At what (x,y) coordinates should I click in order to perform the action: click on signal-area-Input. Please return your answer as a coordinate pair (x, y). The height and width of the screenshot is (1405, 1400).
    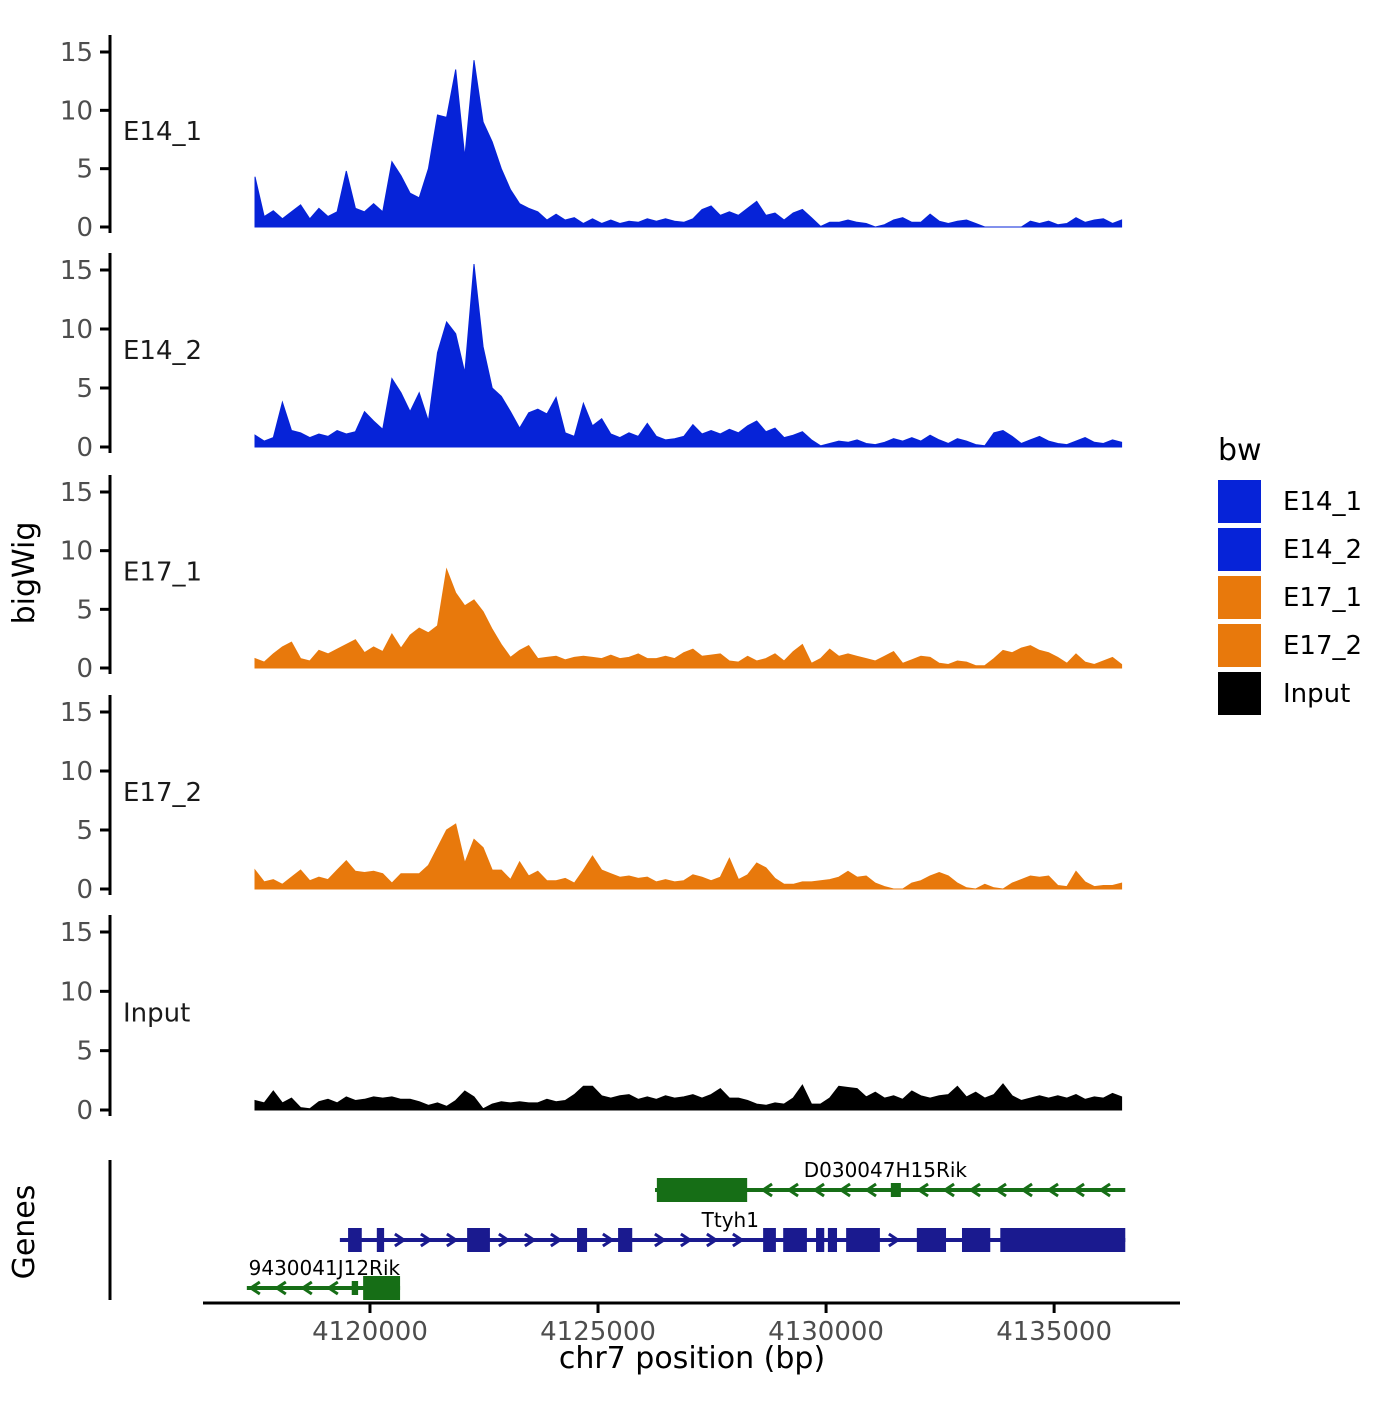
    Looking at the image, I should click on (688, 1097).